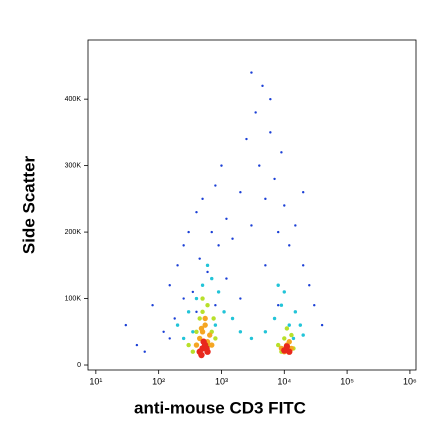  I want to click on x-tick-label: 10⁴, so click(284, 381).